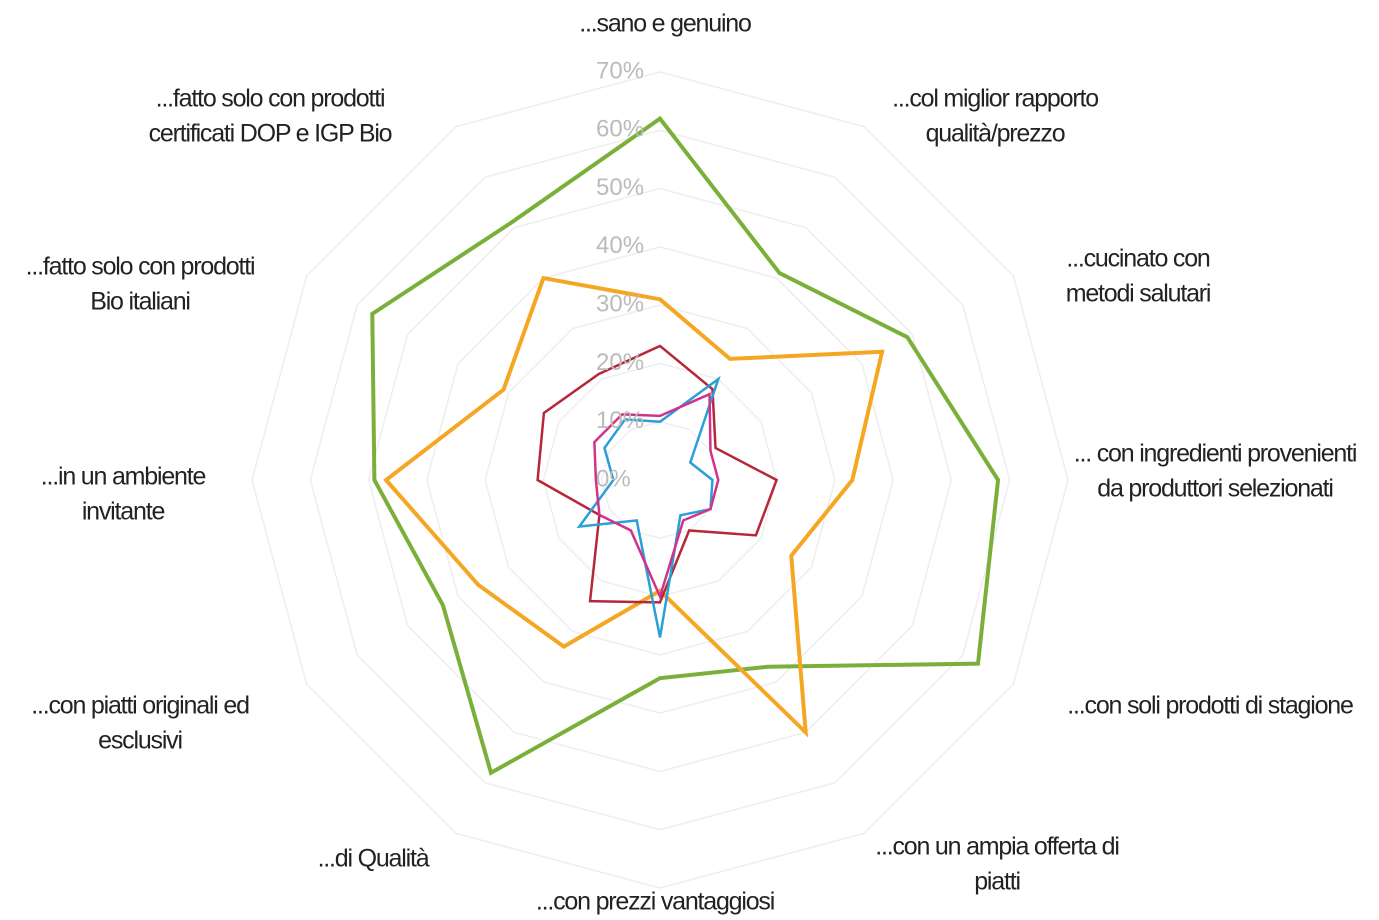 The height and width of the screenshot is (920, 1379). I want to click on category-label: ...fatto solo con prodotti Bio italiani, so click(141, 284).